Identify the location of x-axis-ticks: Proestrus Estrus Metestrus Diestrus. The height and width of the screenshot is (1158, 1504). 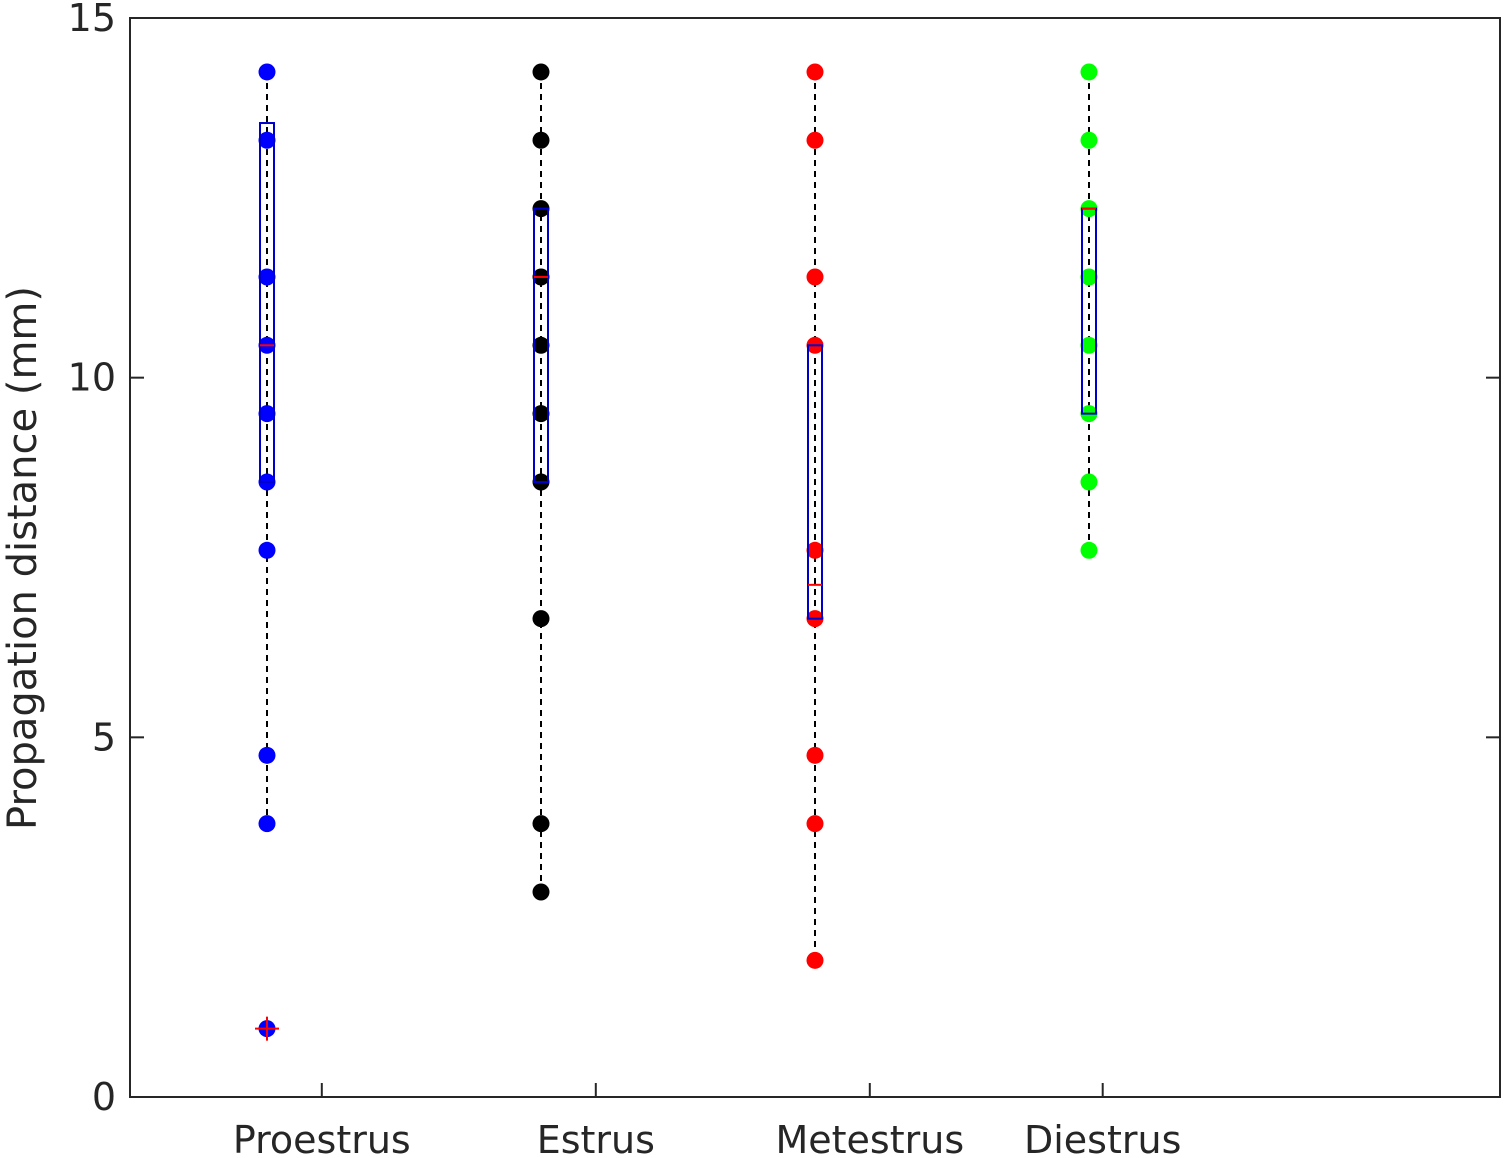
(707, 1120).